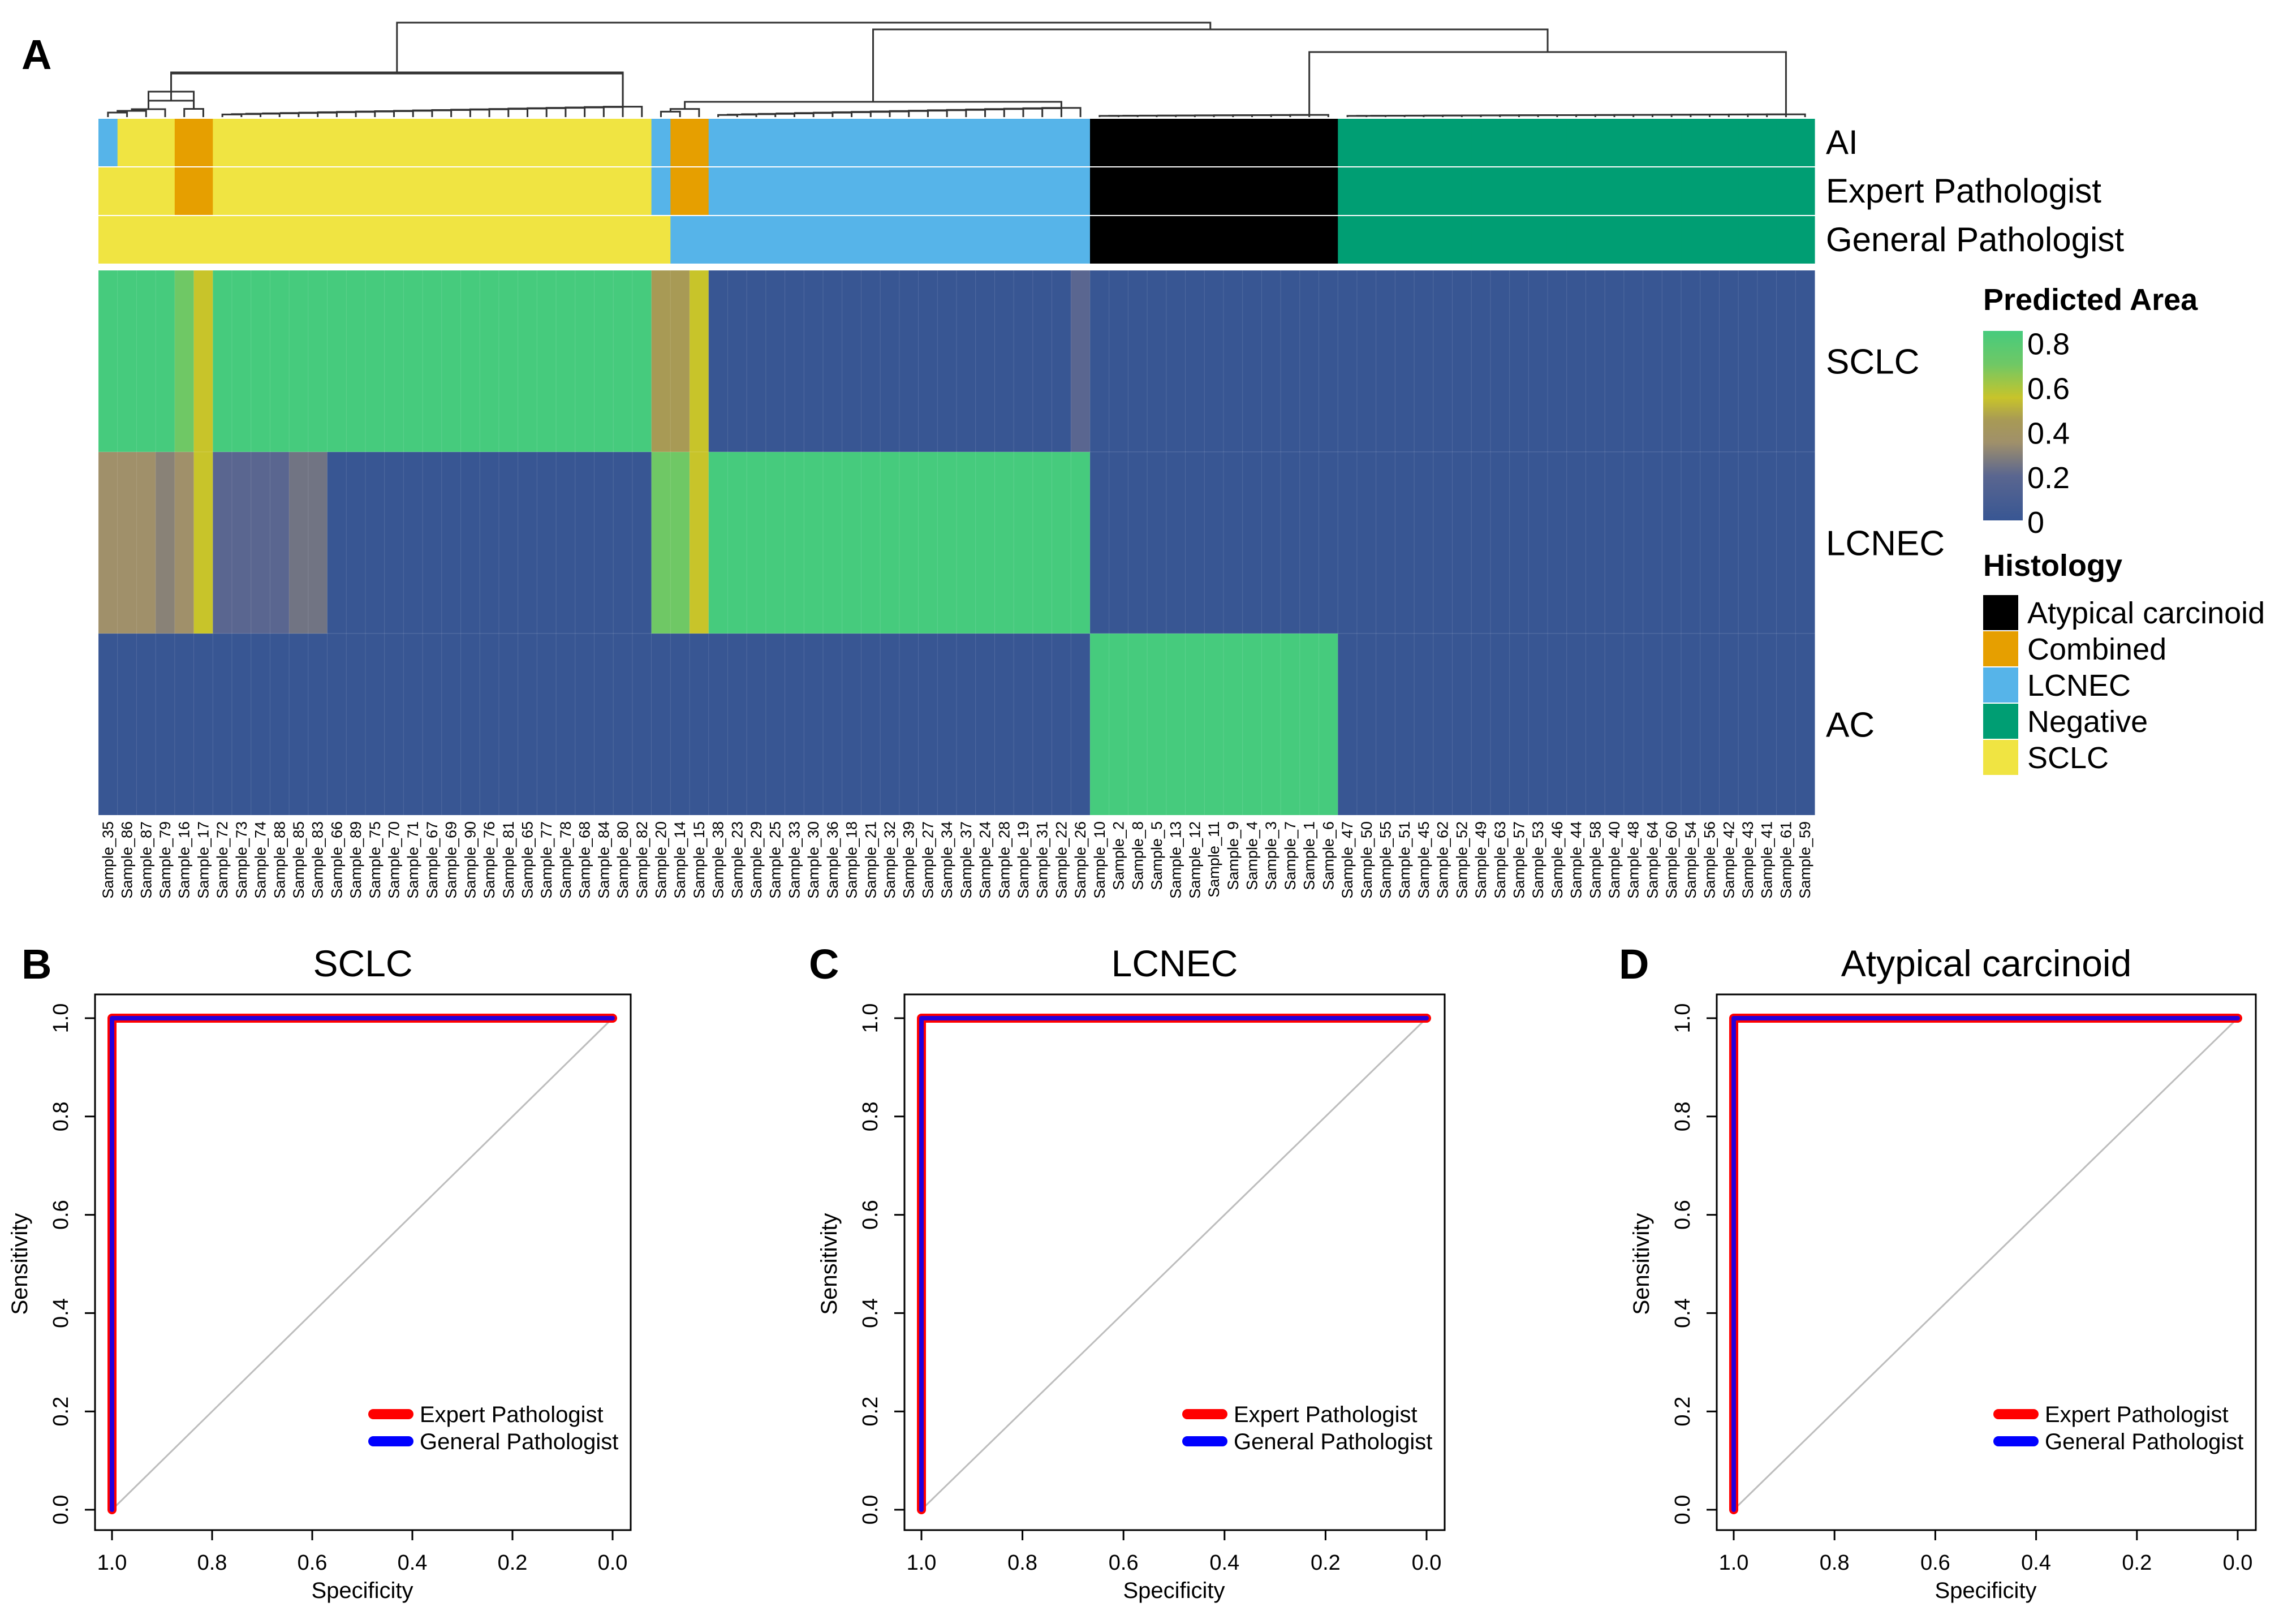  What do you see at coordinates (2001, 721) in the screenshot?
I see `histology-swatch` at bounding box center [2001, 721].